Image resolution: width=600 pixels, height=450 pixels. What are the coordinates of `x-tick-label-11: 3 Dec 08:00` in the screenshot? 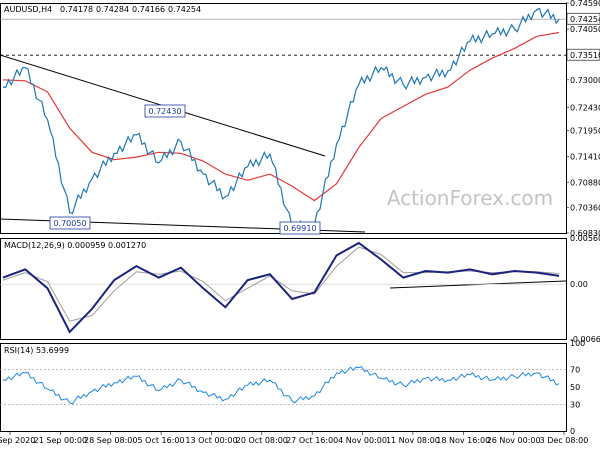 It's located at (564, 440).